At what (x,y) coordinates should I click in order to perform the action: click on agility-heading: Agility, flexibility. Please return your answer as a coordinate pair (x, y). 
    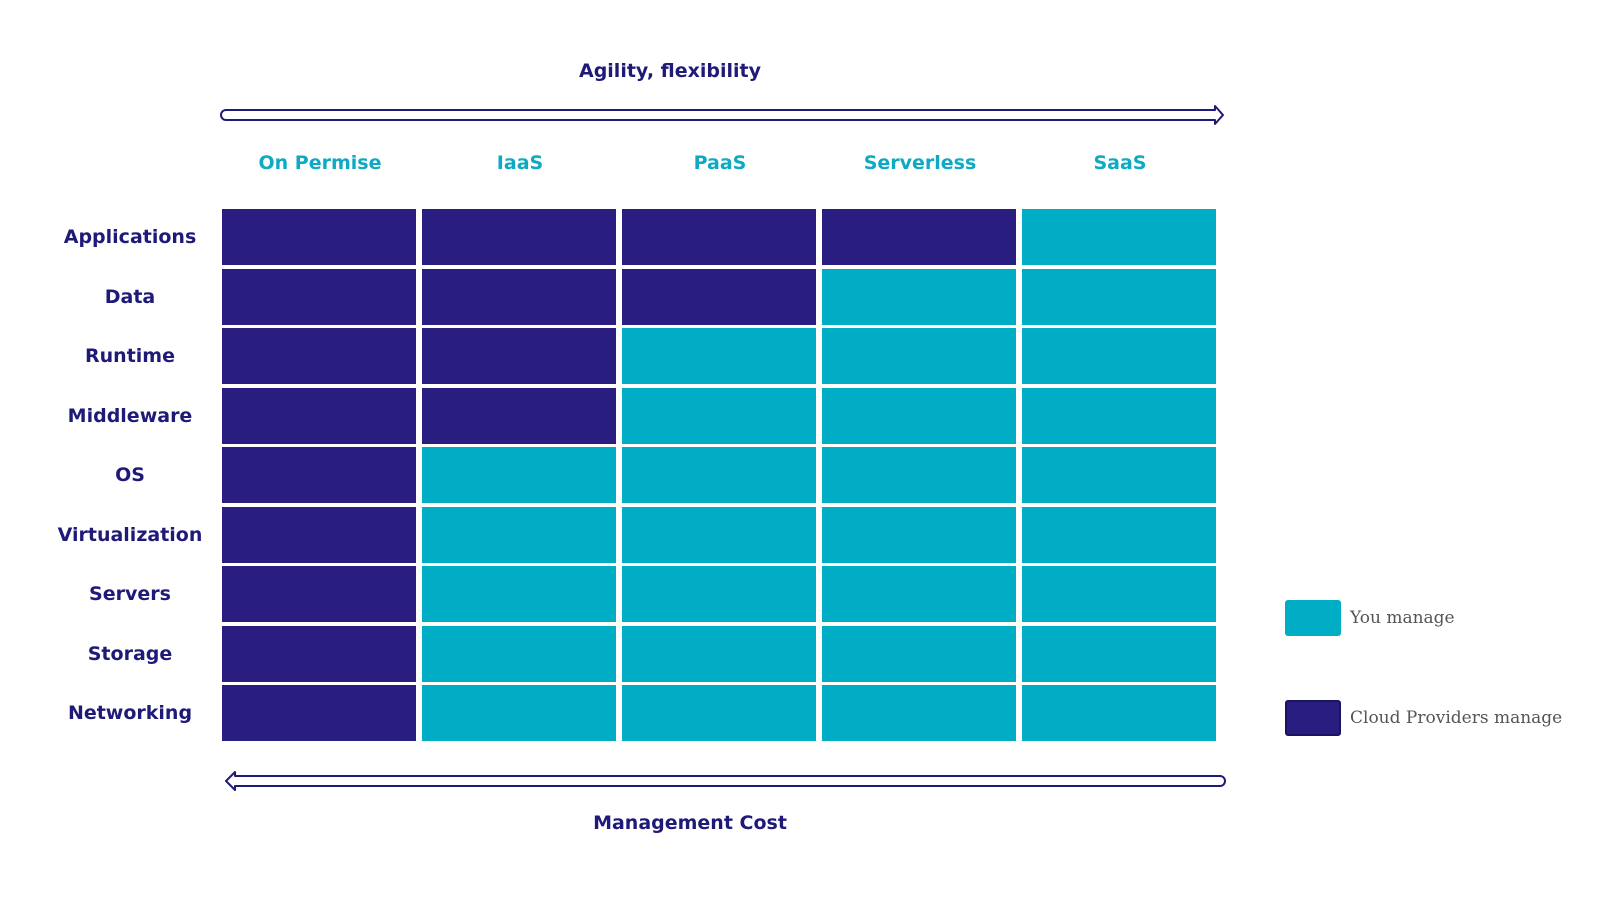
    Looking at the image, I should click on (669, 71).